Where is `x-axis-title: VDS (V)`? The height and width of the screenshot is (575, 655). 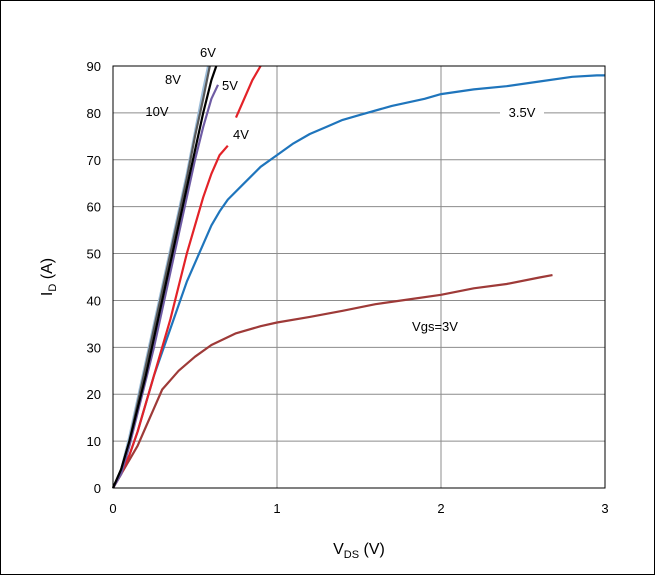
x-axis-title: VDS (V) is located at coordinates (359, 551).